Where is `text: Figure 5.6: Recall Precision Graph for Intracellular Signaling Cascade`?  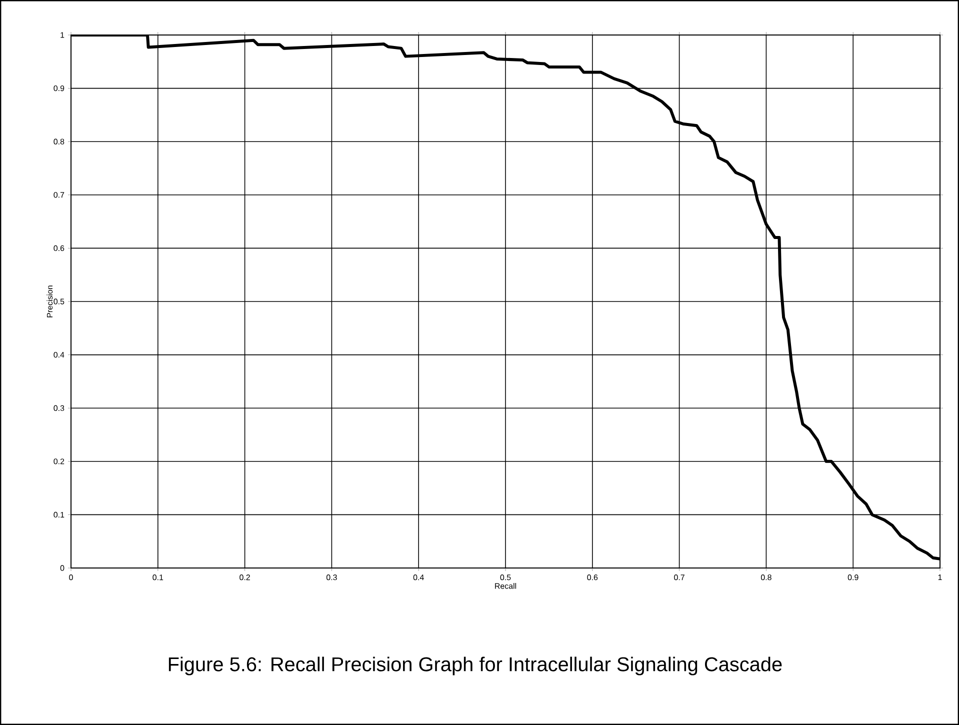 text: Figure 5.6: Recall Precision Graph for Intracellular Signaling Cascade is located at coordinates (475, 666).